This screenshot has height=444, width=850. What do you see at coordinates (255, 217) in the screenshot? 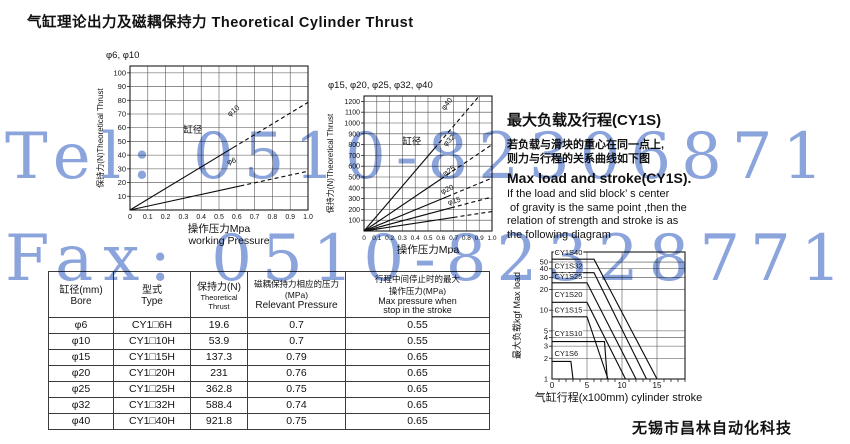
I see `svg-text: 0.7` at bounding box center [255, 217].